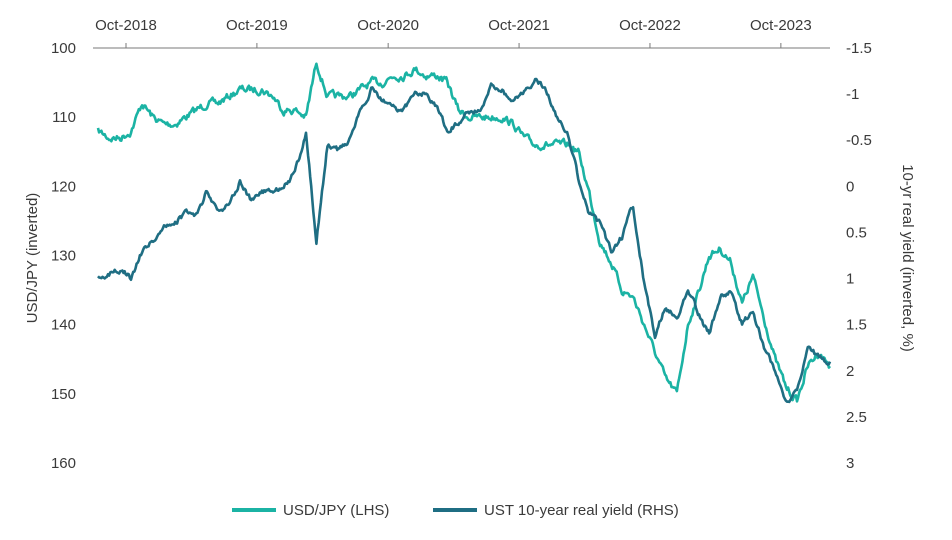  Describe the element at coordinates (63, 186) in the screenshot. I see `left-y-tick-label: 120` at that location.